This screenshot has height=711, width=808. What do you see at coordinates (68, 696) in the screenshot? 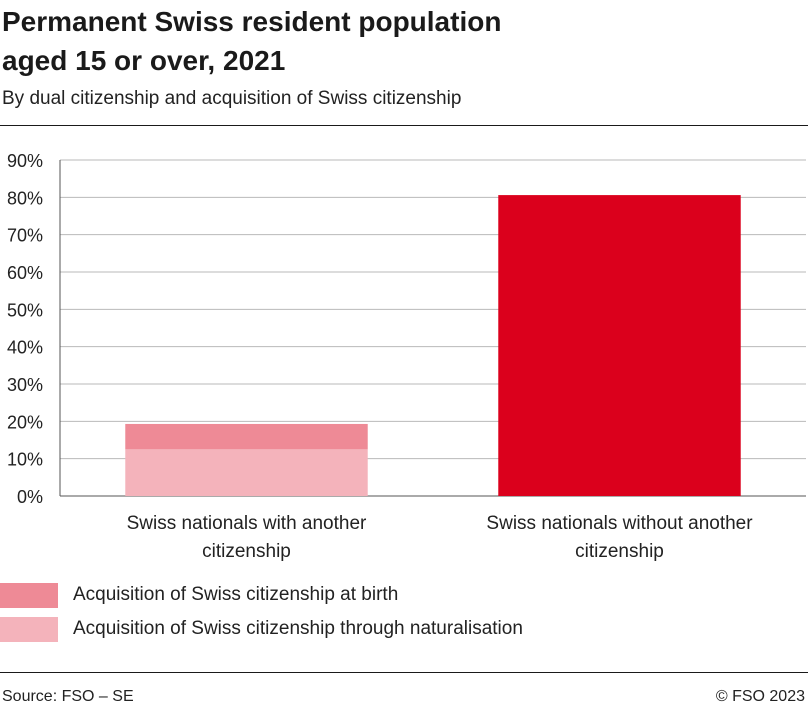
I see `source-note: Source: FSO – SE` at bounding box center [68, 696].